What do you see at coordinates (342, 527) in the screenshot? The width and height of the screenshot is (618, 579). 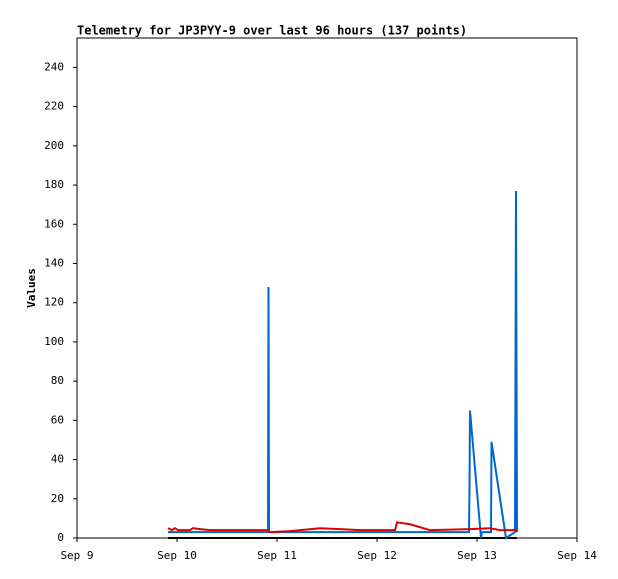 I see `series-line` at bounding box center [342, 527].